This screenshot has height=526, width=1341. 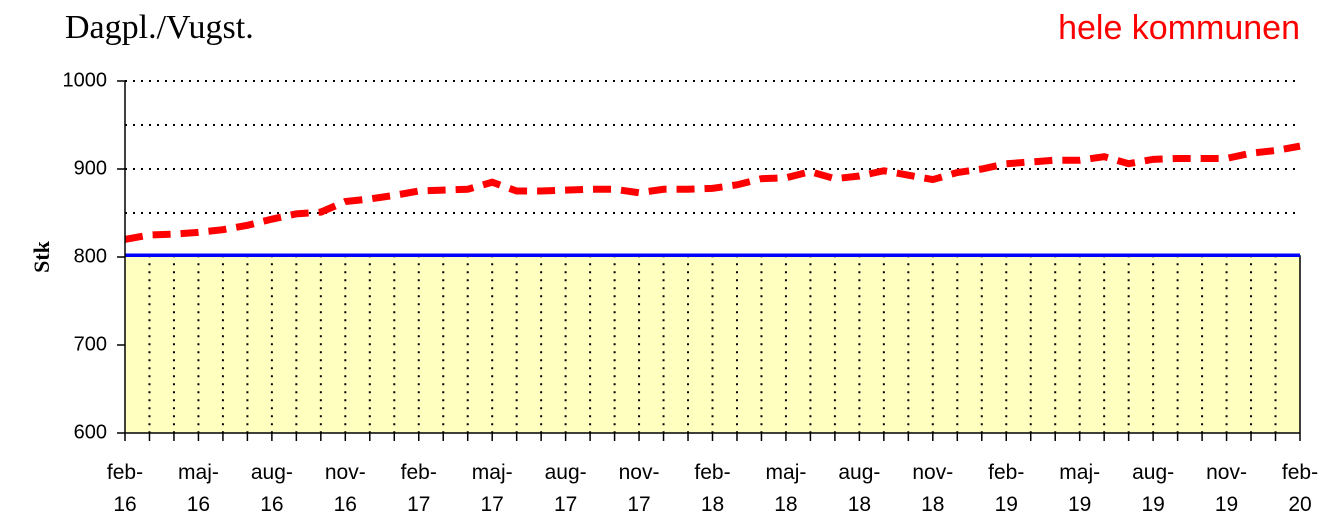 What do you see at coordinates (1300, 488) in the screenshot?
I see `x-tick-label: feb-20` at bounding box center [1300, 488].